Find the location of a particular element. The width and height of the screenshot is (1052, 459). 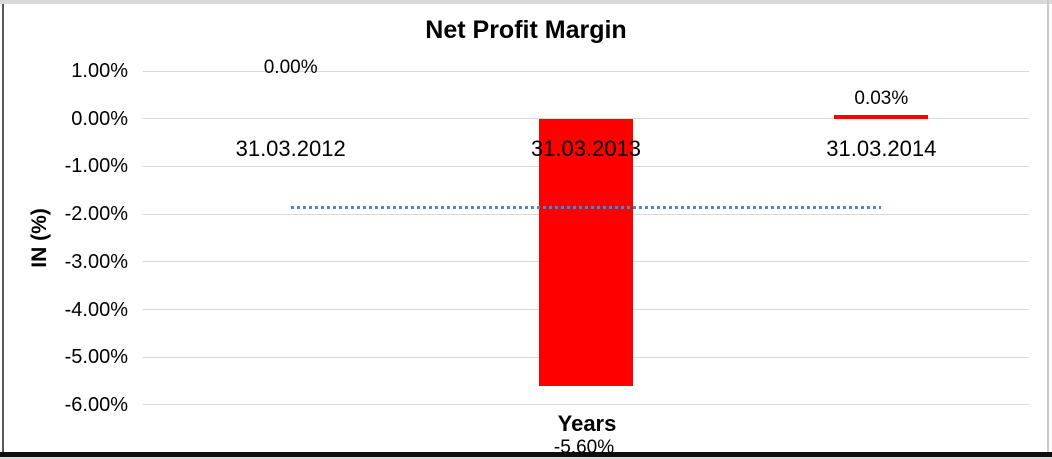

frame-border-left is located at coordinates (3, 228).